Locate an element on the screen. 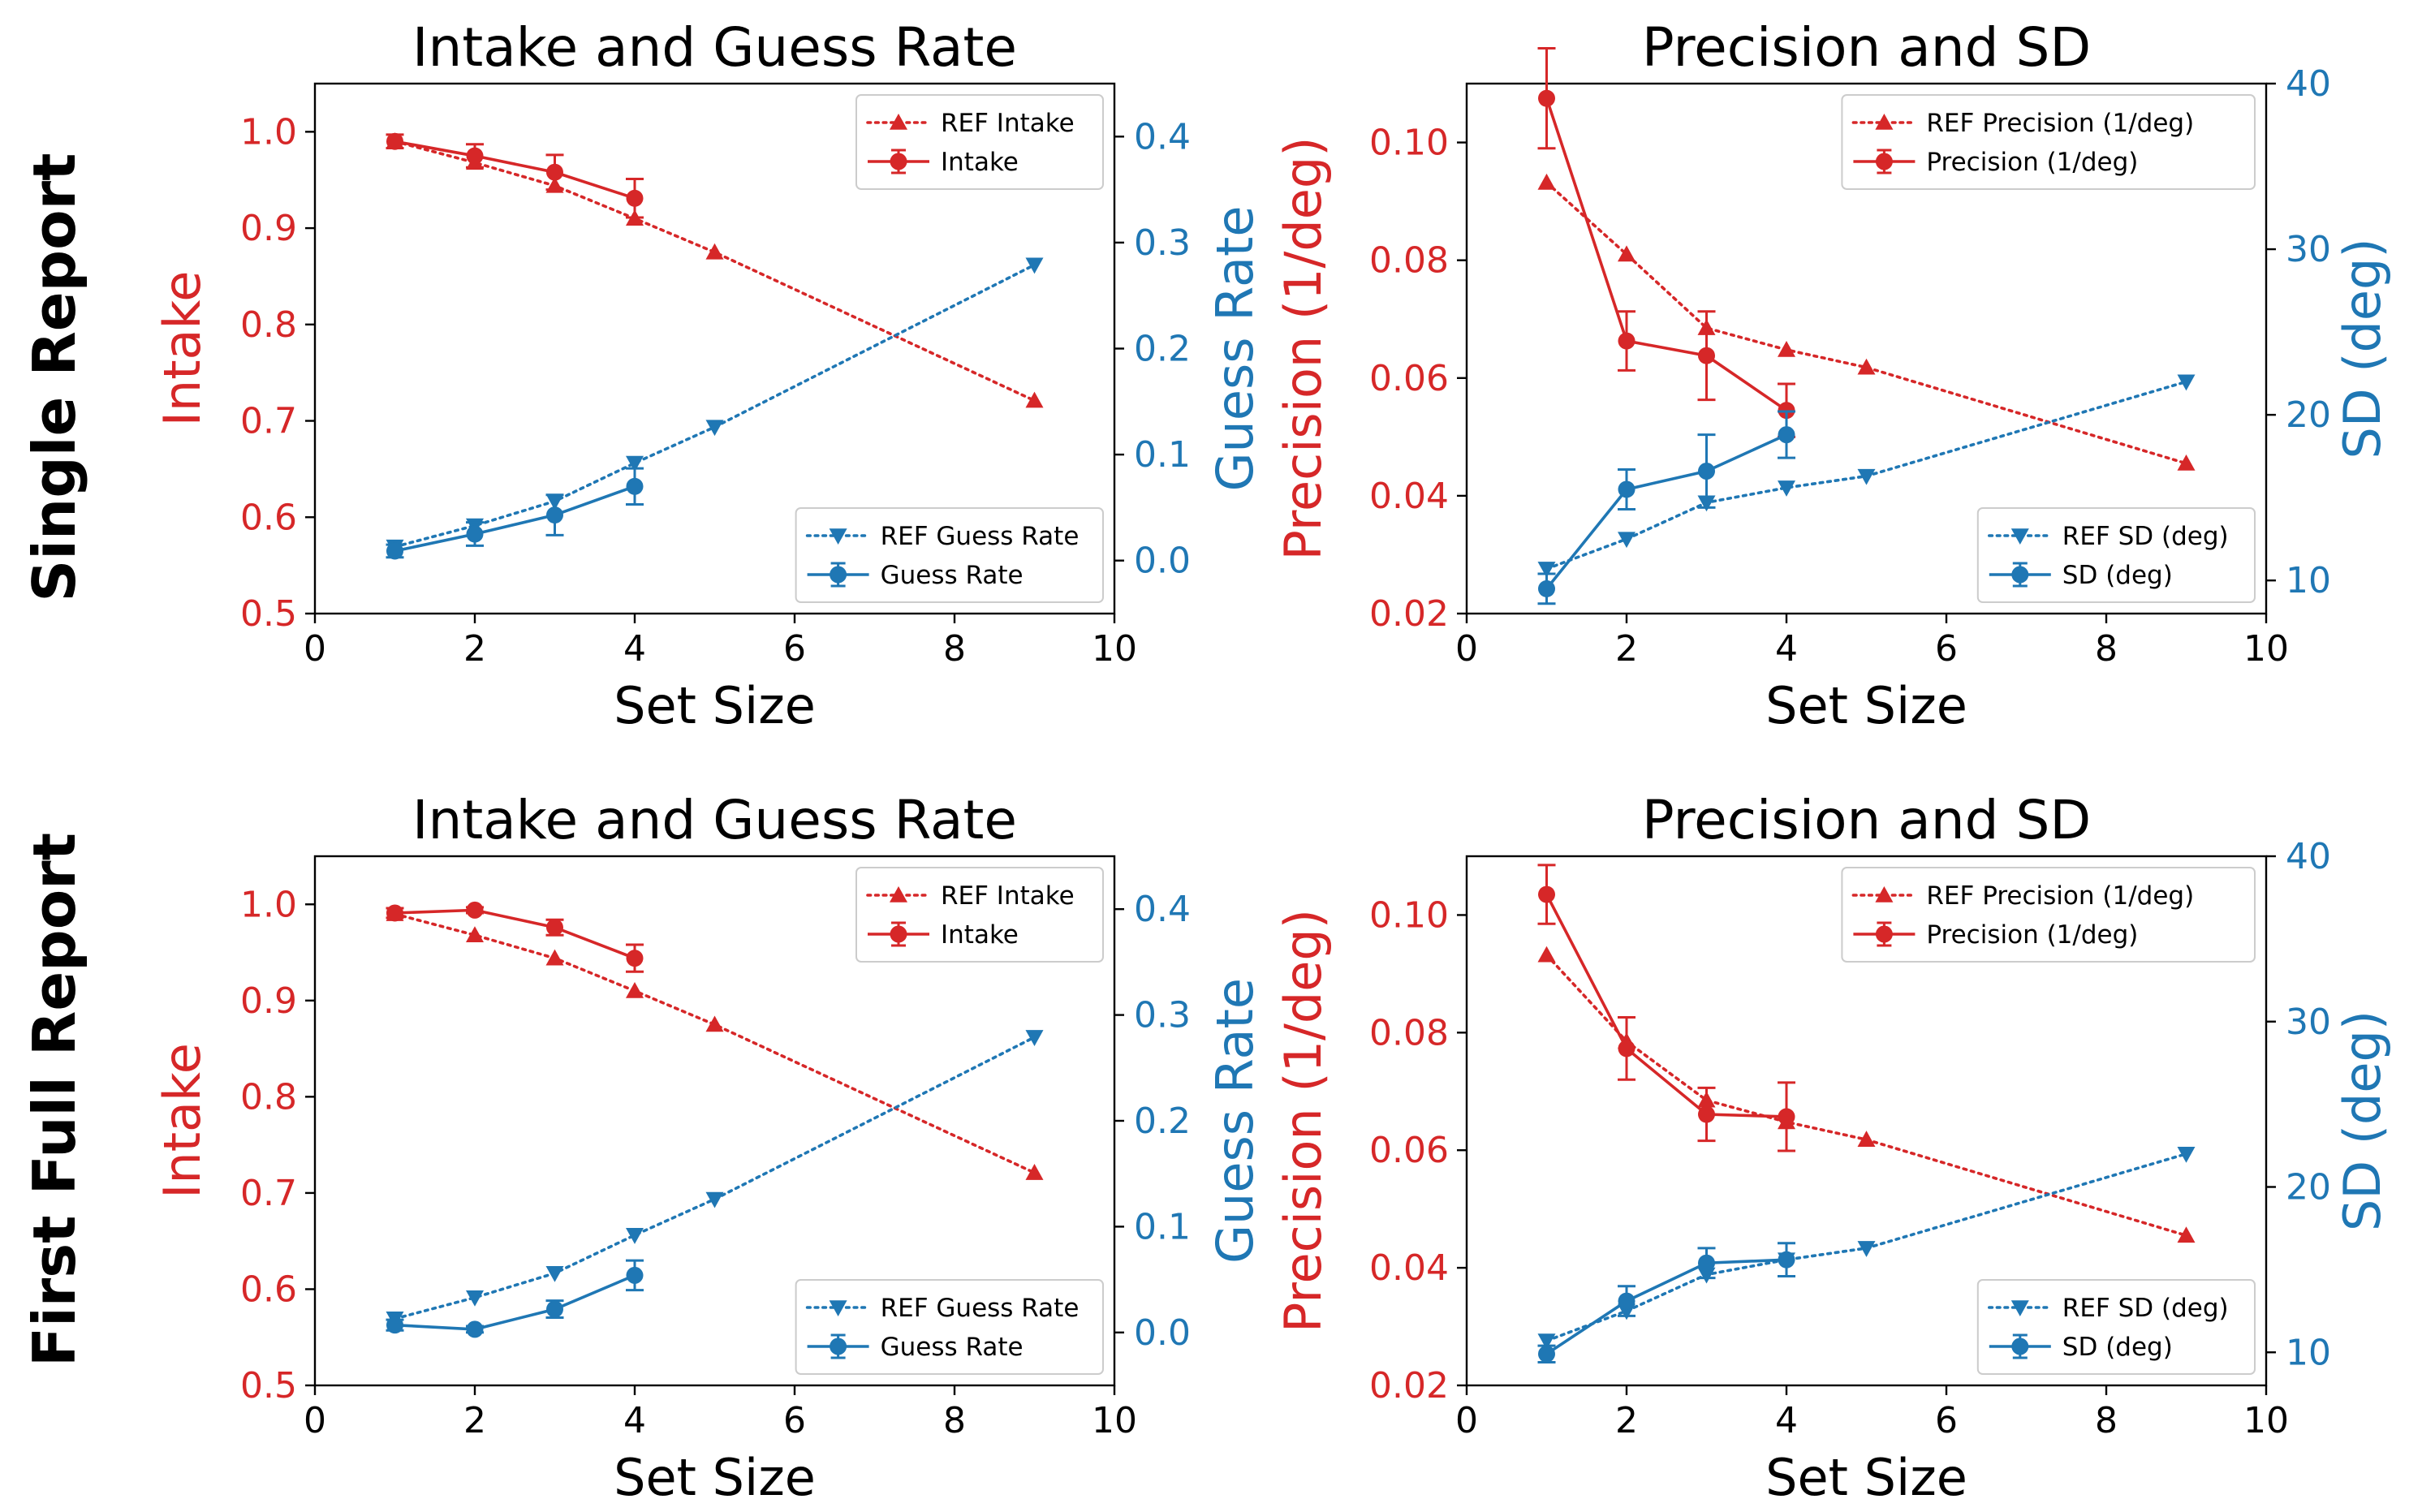 The width and height of the screenshot is (2422, 1512). legend-upper-right: REF Intake Intake is located at coordinates (979, 142).